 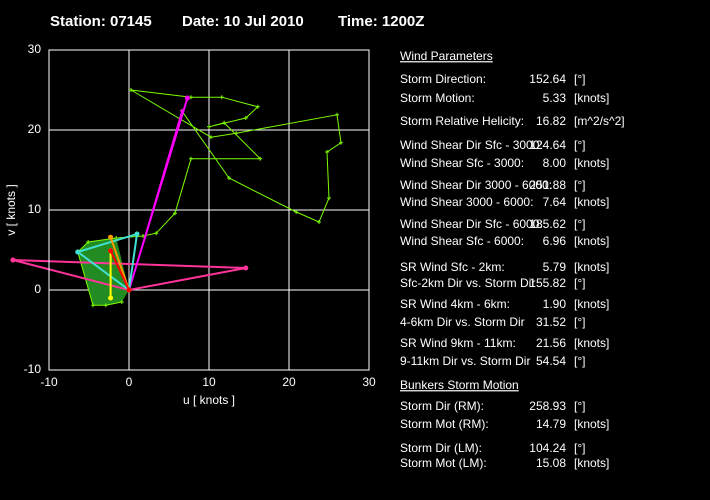 What do you see at coordinates (209, 400) in the screenshot?
I see `x-axis-label: u [ knots ]` at bounding box center [209, 400].